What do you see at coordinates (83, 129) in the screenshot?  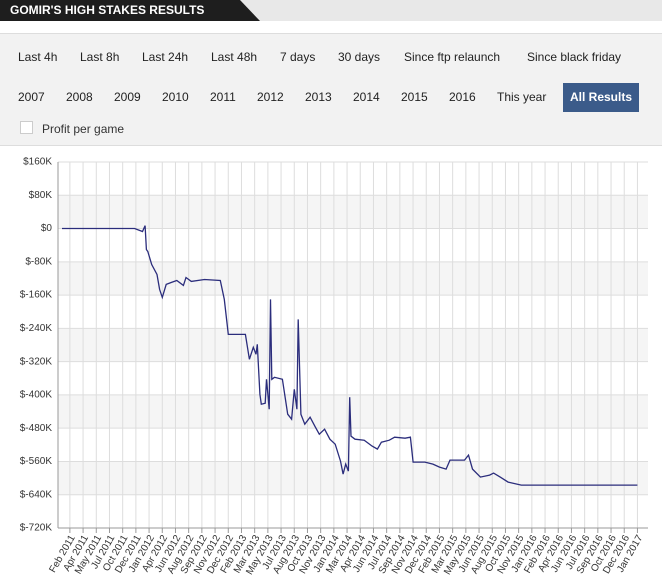 I see `checkbox-label: Profit per game` at bounding box center [83, 129].